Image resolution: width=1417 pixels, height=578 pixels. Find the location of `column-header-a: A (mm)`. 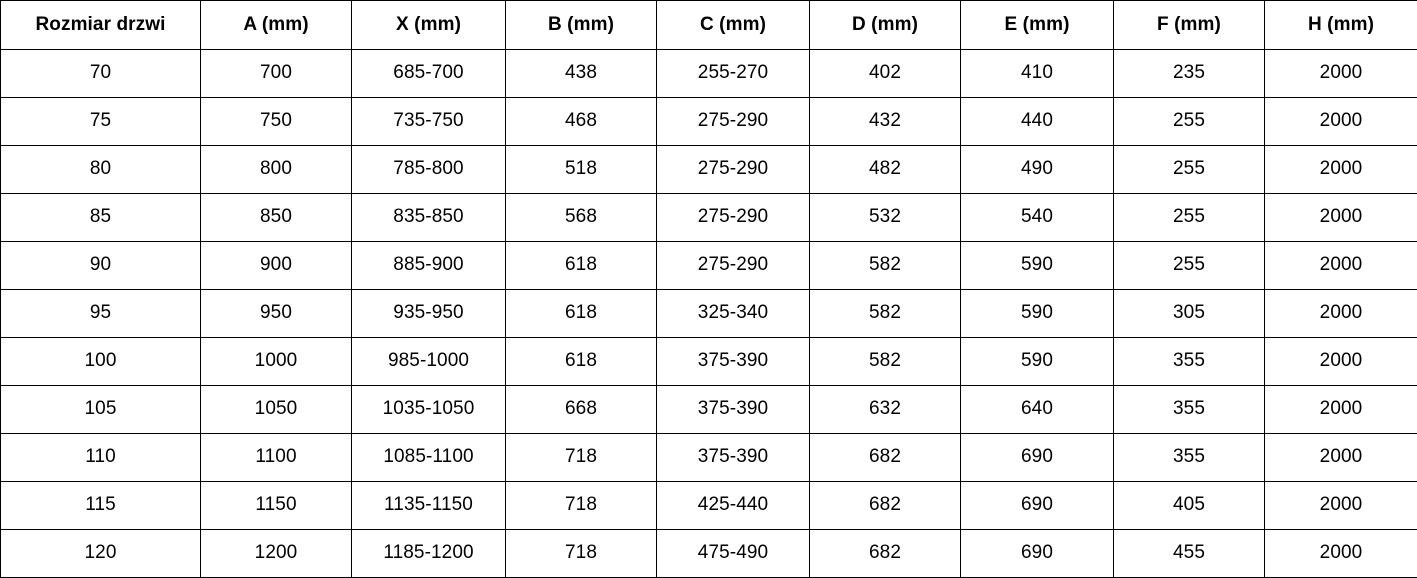

column-header-a: A (mm) is located at coordinates (276, 25).